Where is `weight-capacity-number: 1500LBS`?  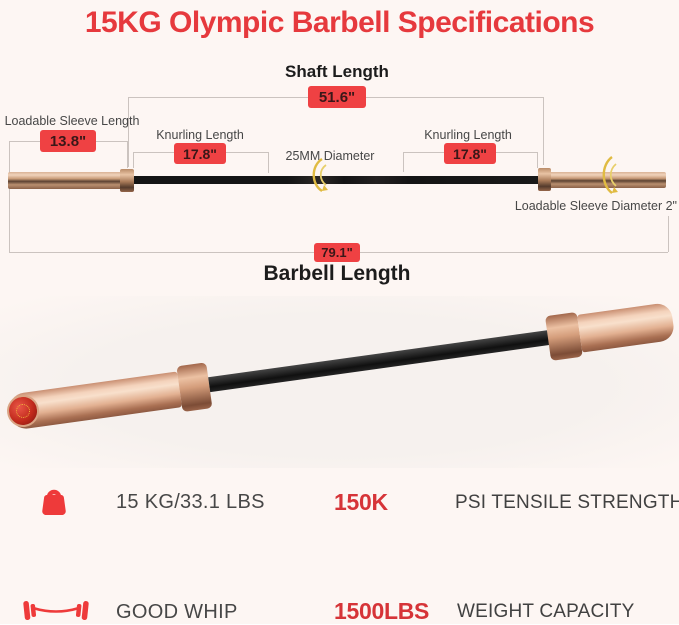 weight-capacity-number: 1500LBS is located at coordinates (382, 611).